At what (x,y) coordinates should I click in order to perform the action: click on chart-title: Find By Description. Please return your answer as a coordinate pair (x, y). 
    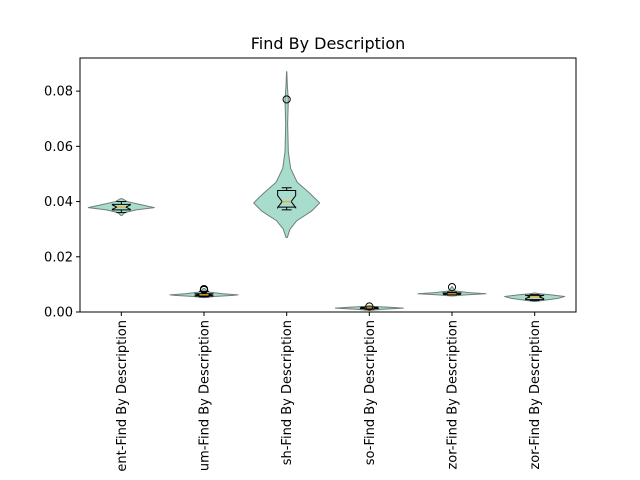
    Looking at the image, I should click on (328, 43).